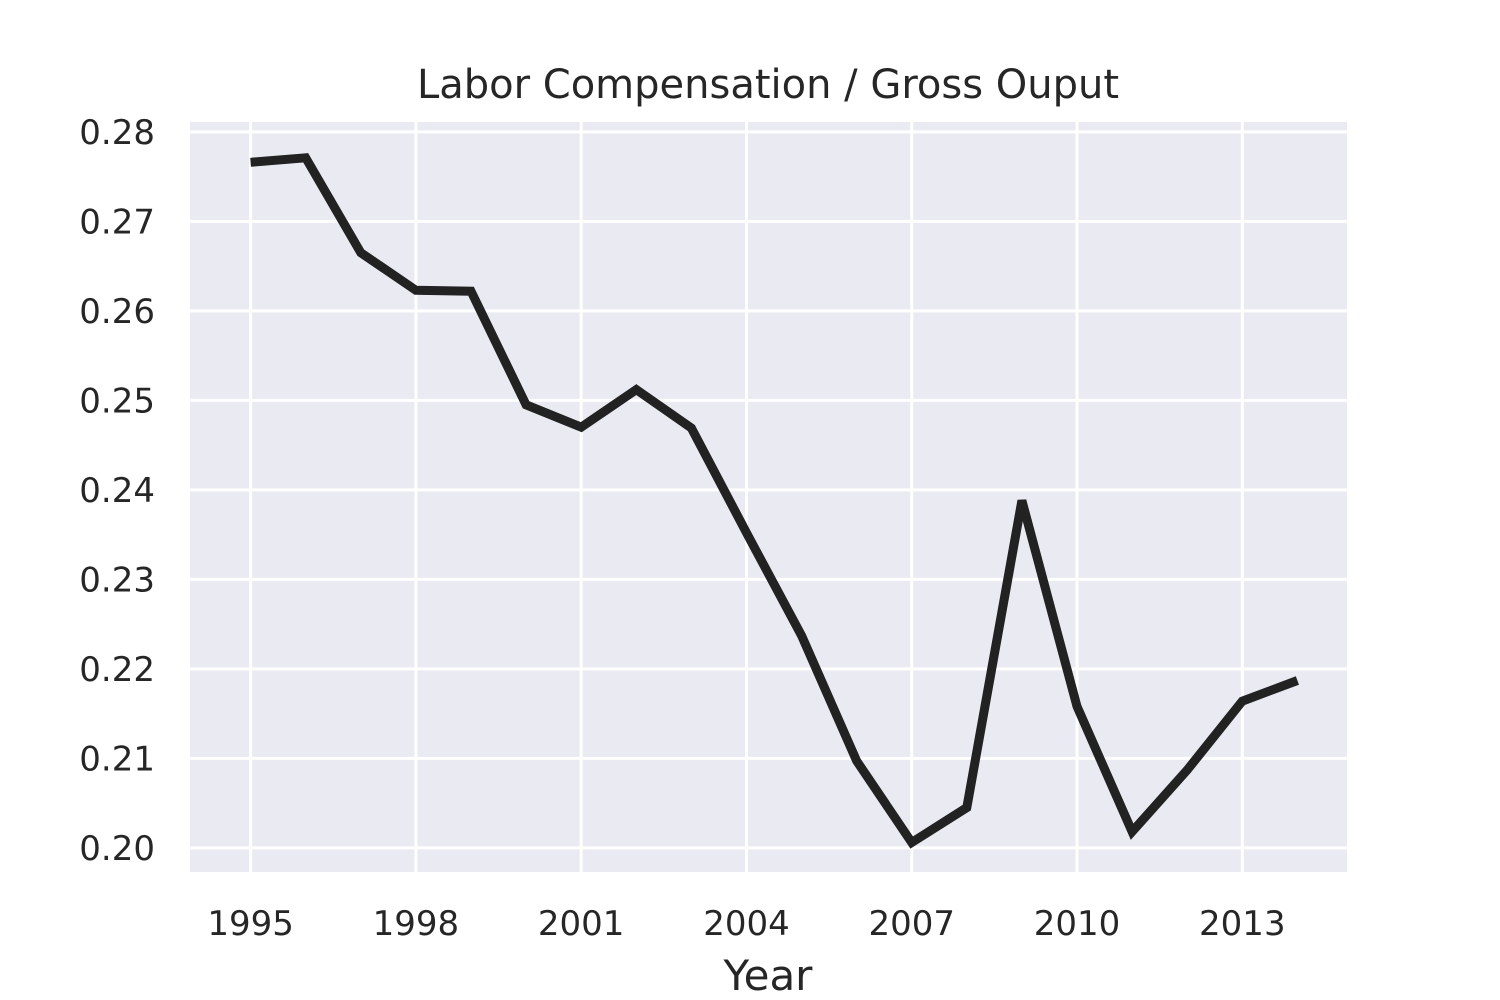 The width and height of the screenshot is (1500, 1000). What do you see at coordinates (117, 849) in the screenshot?
I see `y-tick-label: 0.20` at bounding box center [117, 849].